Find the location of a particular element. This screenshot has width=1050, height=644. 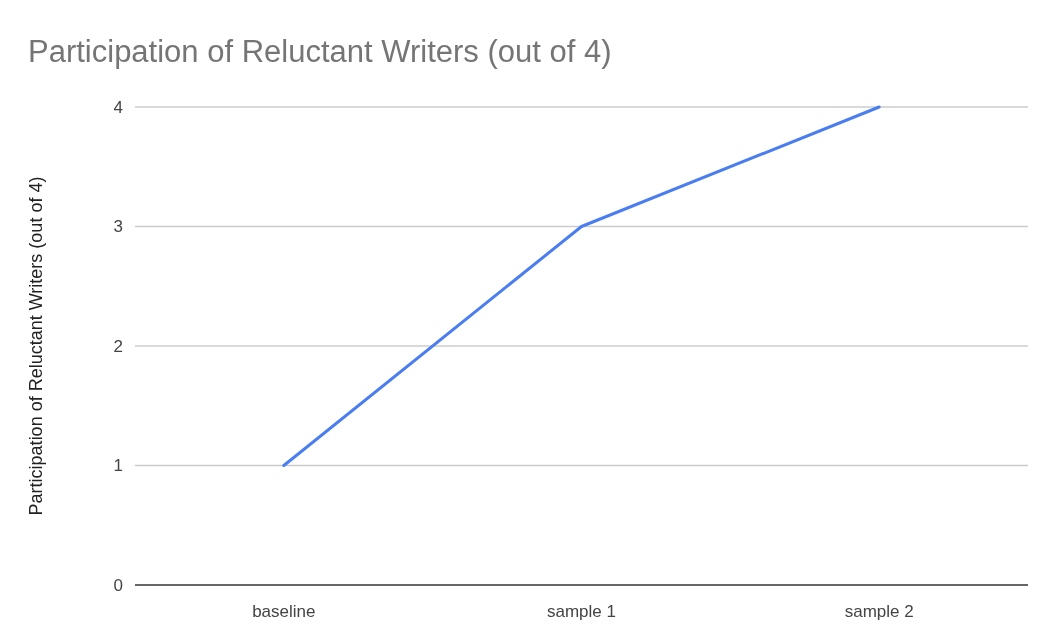

x-tick-label: baseline is located at coordinates (284, 611).